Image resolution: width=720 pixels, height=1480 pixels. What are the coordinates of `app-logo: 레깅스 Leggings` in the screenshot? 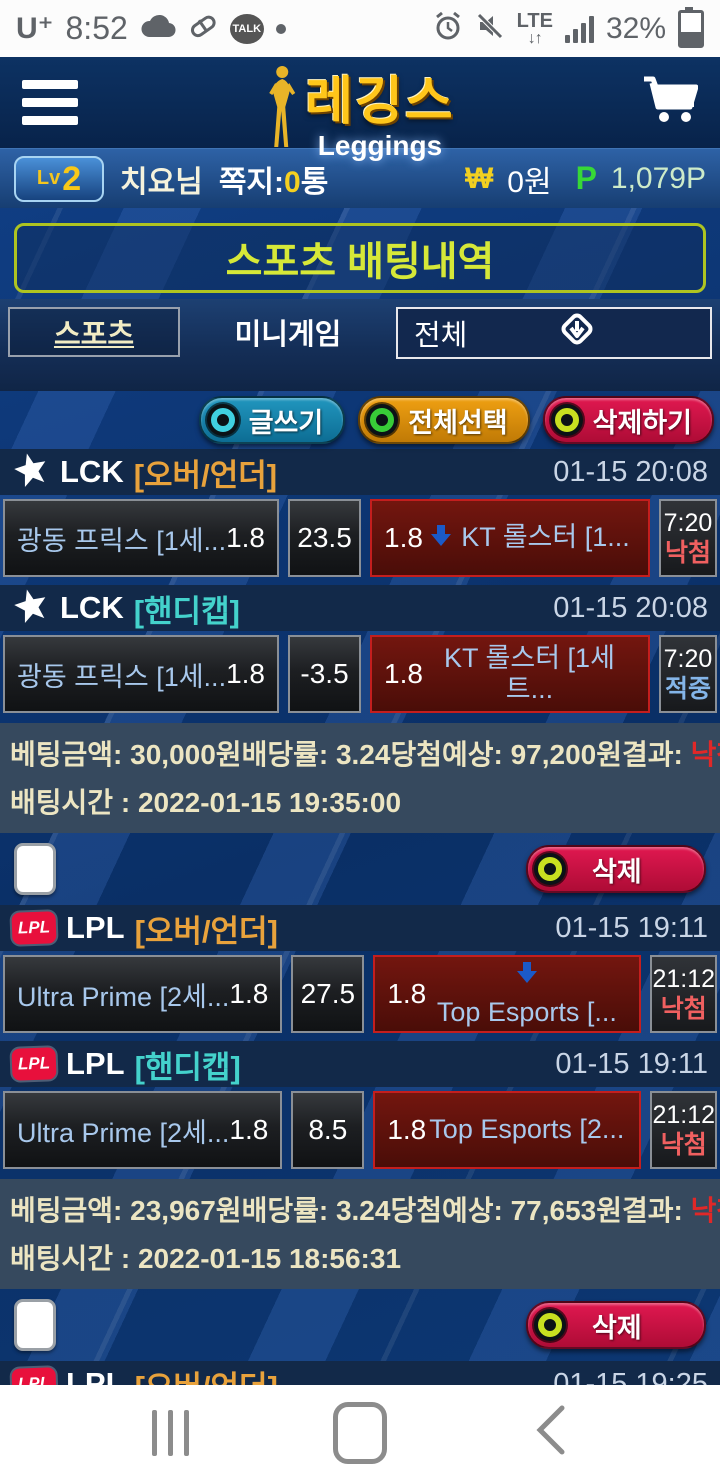 It's located at (360, 110).